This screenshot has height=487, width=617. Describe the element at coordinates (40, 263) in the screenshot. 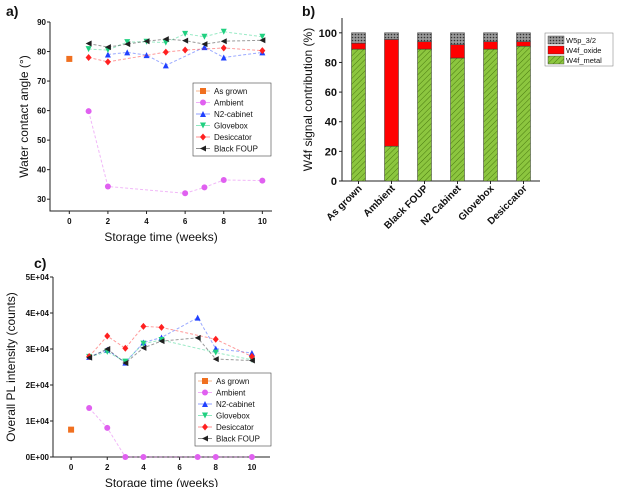

I see `panel-c-label: c)` at that location.